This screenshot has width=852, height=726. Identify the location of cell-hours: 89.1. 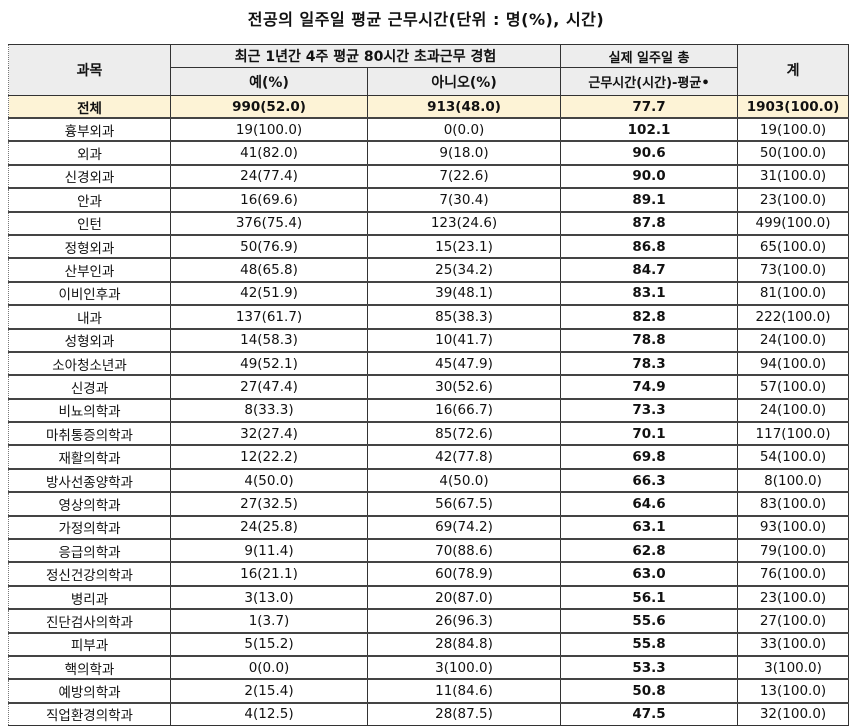
(649, 200).